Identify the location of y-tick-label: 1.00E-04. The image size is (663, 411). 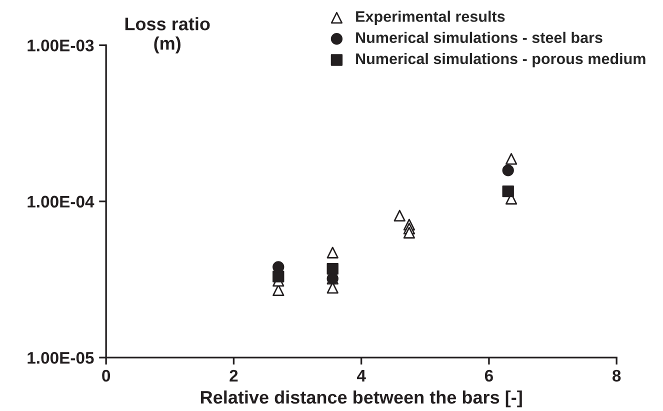
(61, 202).